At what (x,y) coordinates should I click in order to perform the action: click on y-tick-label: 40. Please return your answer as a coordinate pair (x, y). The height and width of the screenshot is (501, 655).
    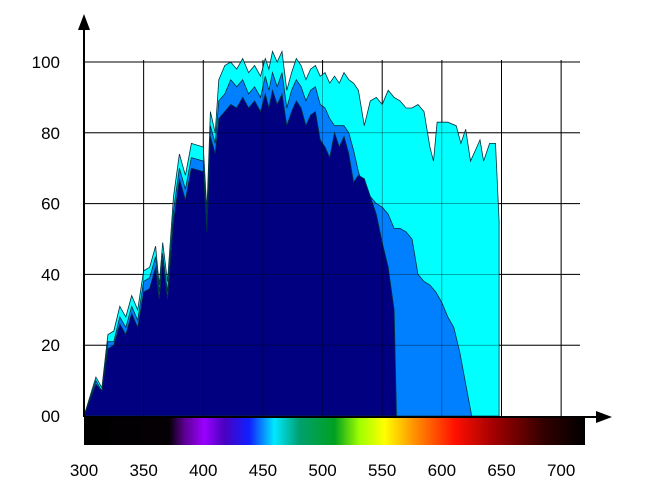
    Looking at the image, I should click on (50, 274).